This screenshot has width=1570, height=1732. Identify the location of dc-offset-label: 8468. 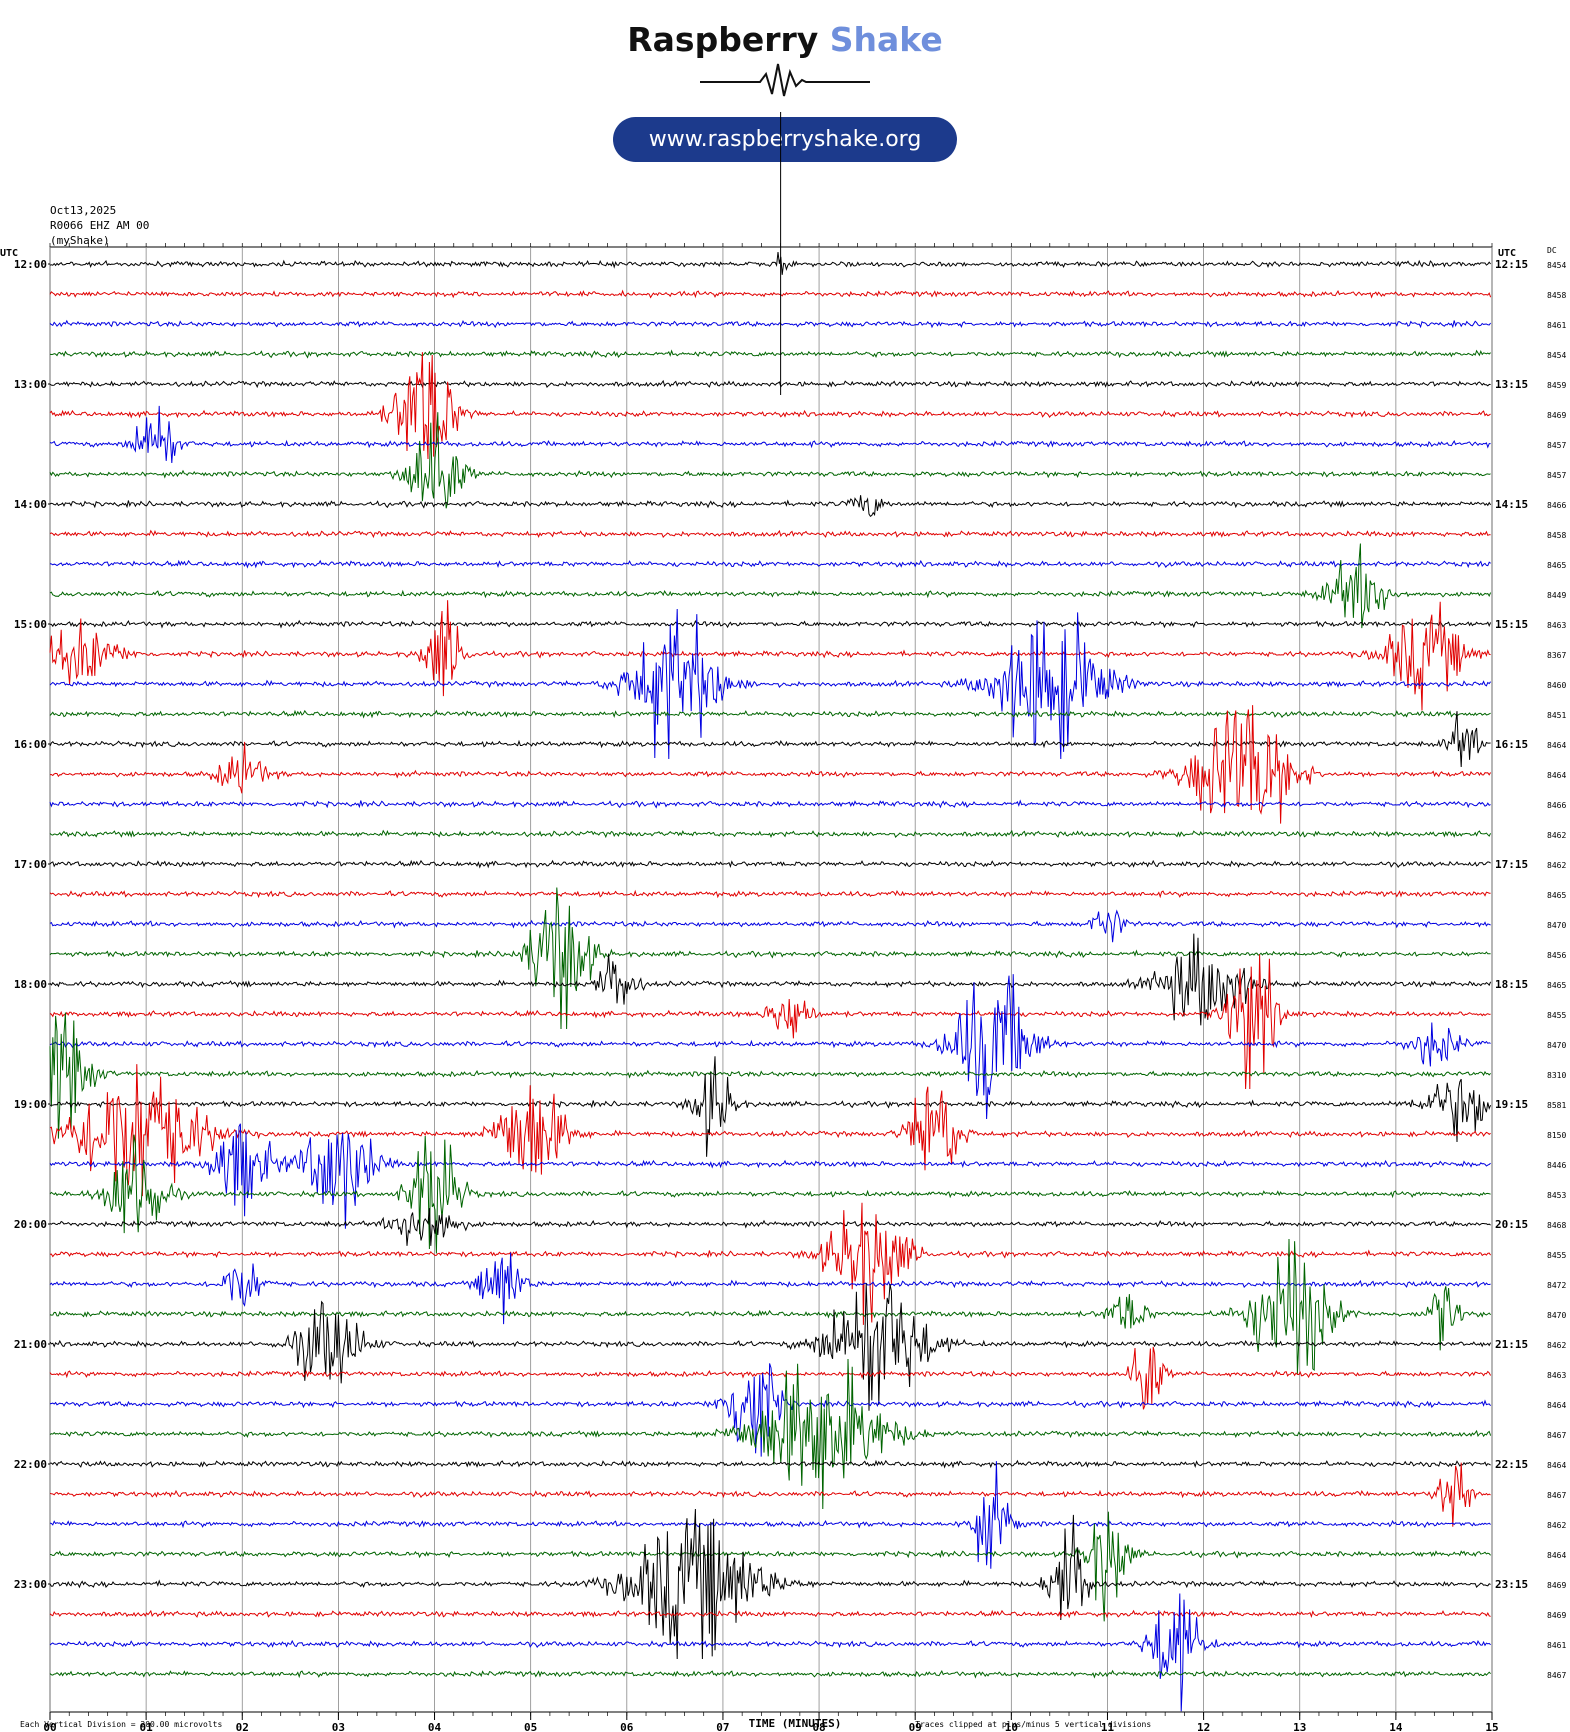
(1556, 1225).